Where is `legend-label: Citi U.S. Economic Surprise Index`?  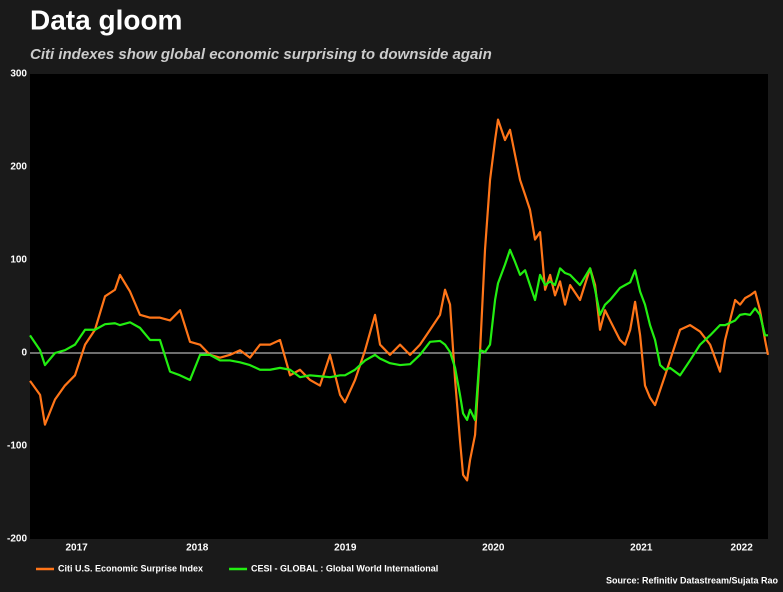
legend-label: Citi U.S. Economic Surprise Index is located at coordinates (130, 568).